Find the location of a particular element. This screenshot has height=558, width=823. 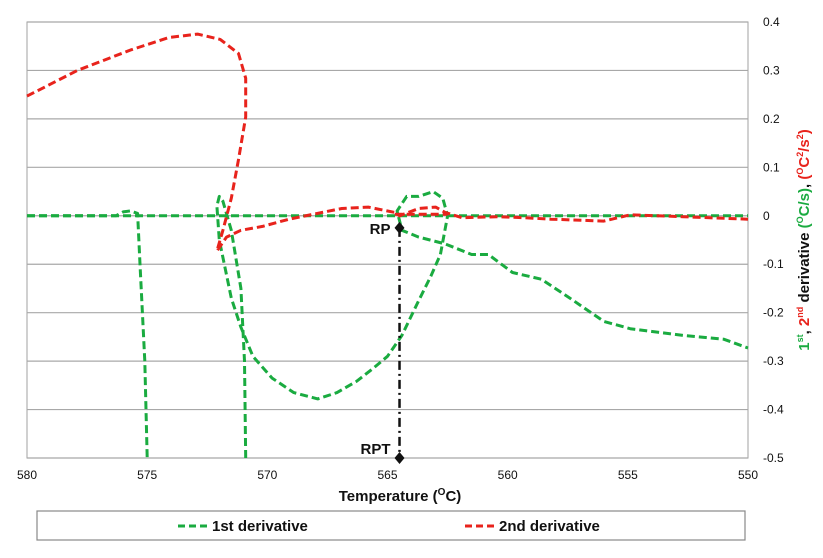

legend: 1st derivative 2nd derivative is located at coordinates (391, 525).